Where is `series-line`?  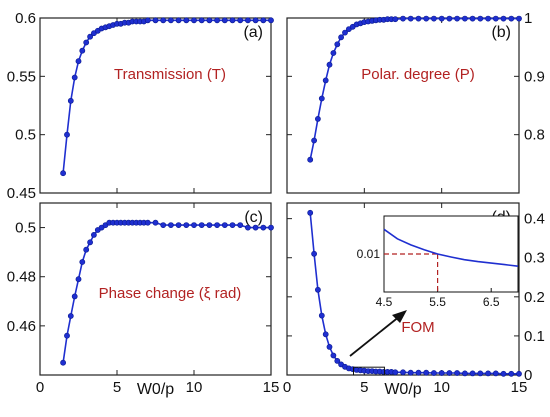
series-line is located at coordinates (166, 96).